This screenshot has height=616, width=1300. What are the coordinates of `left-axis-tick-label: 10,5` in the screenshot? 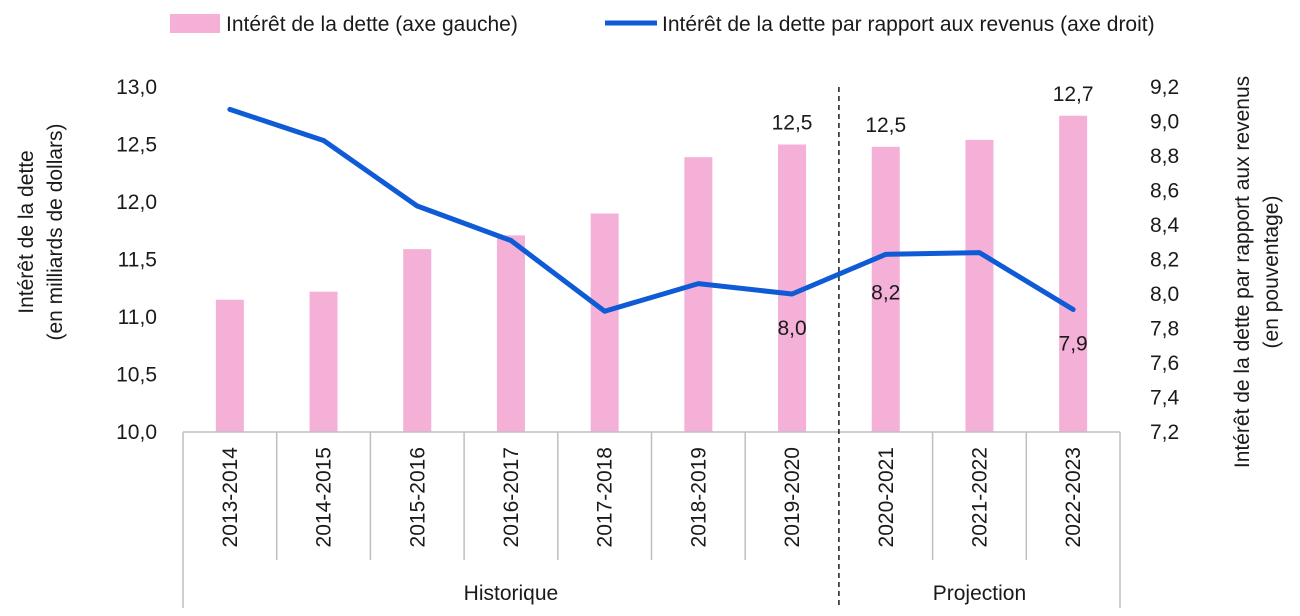 It's located at (136, 375).